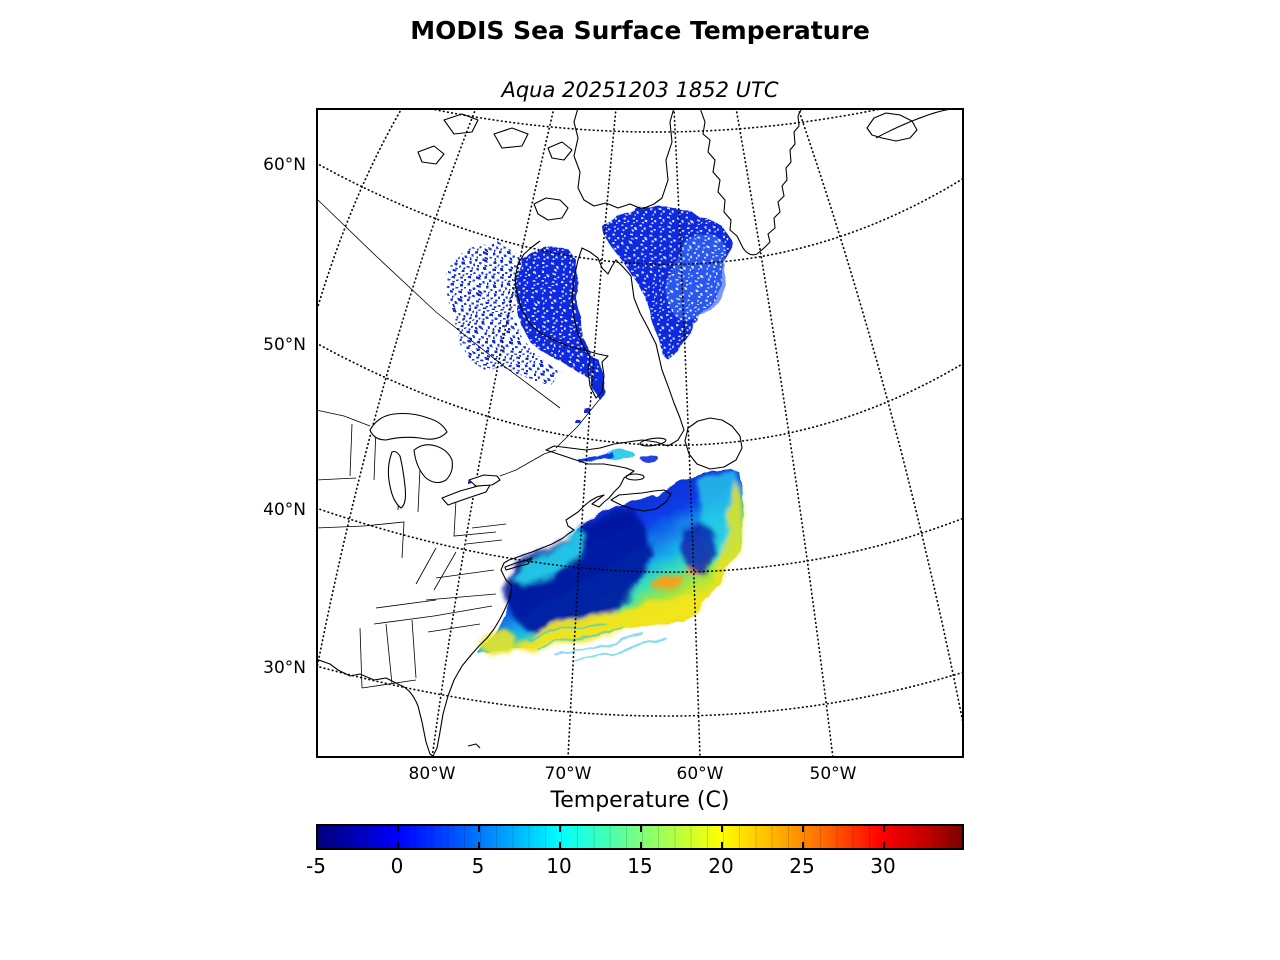  I want to click on sst-inland-lakes-speckle, so click(502, 313).